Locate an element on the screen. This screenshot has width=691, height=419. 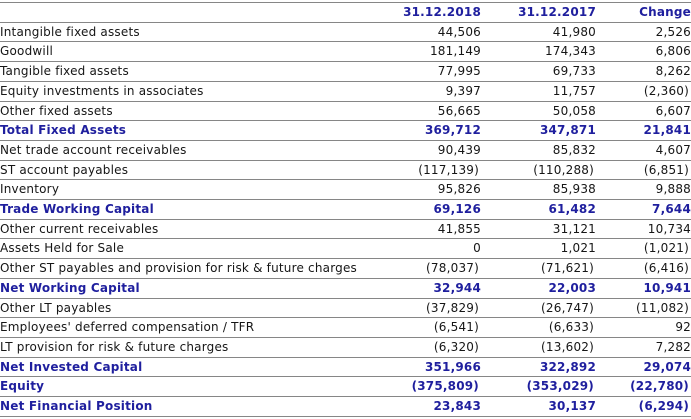
value-2018: (37,829) is located at coordinates (422, 307).